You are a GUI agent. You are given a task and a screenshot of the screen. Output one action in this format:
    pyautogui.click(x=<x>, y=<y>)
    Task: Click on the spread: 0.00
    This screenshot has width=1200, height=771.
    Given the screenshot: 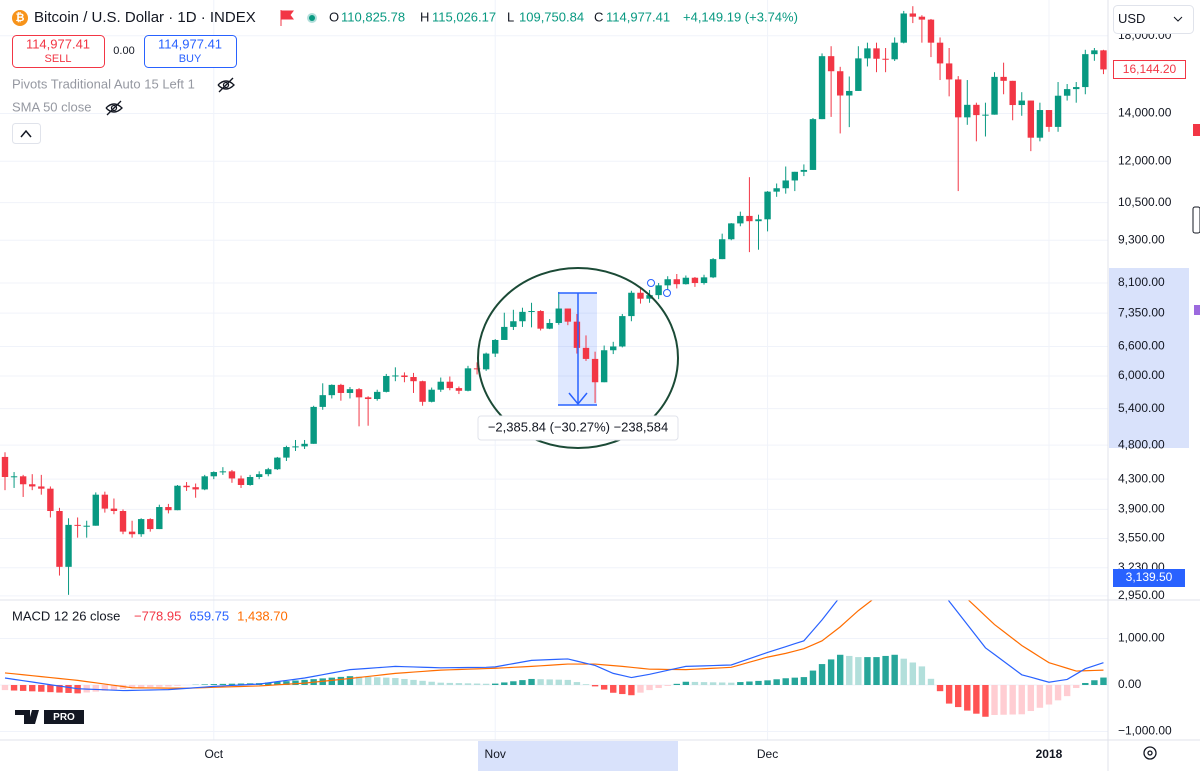 What is the action you would take?
    pyautogui.click(x=123, y=51)
    